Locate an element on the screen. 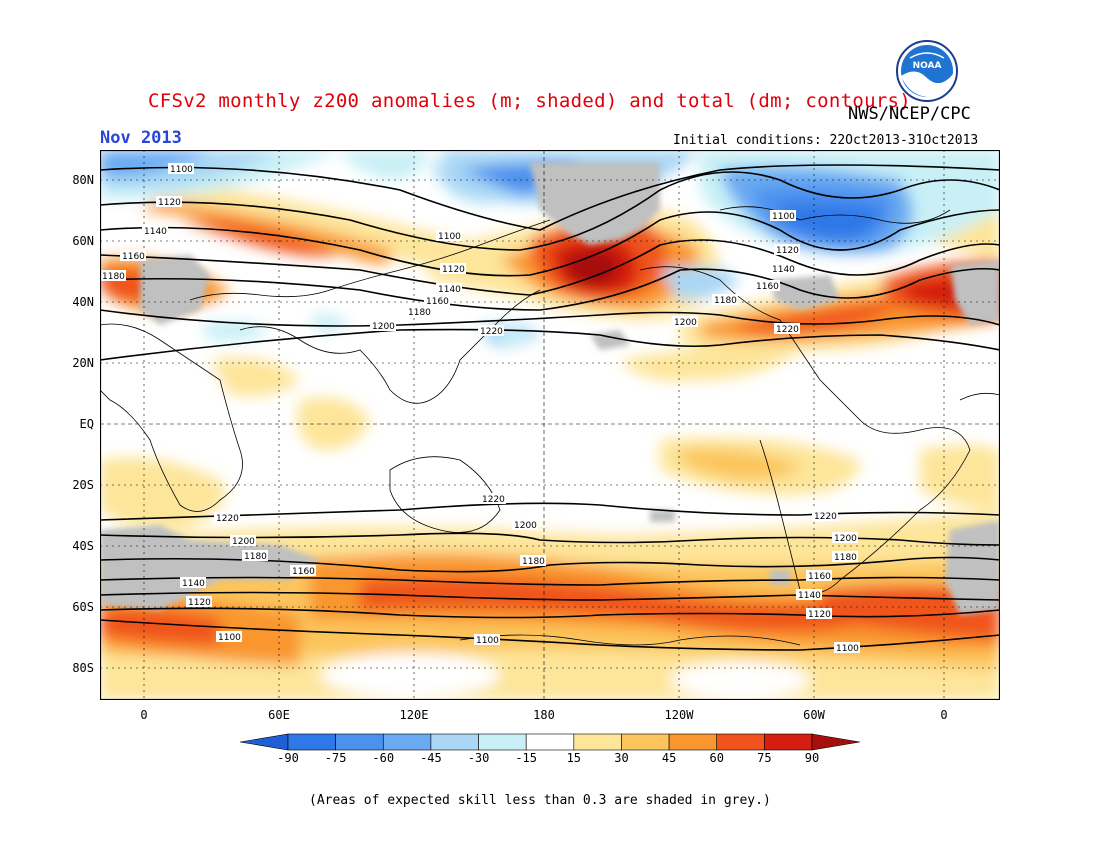  colorbar-tick-label: 15 is located at coordinates (574, 758).